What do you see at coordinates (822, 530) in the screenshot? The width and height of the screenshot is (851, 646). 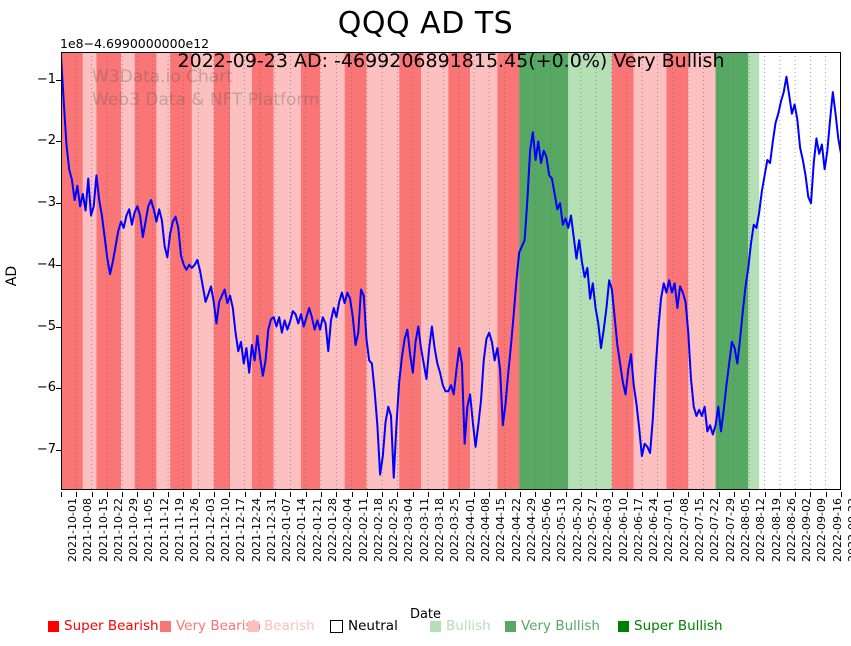 I see `x-tick-label: 2022-09-09` at bounding box center [822, 530].